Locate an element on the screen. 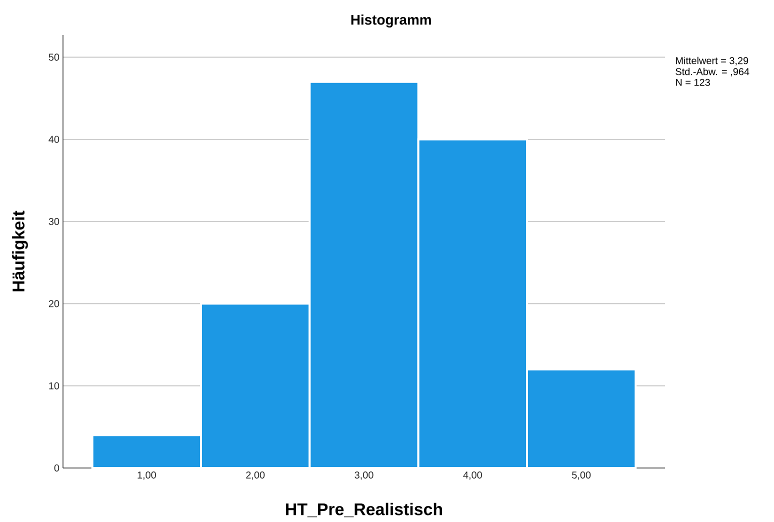 This screenshot has height=522, width=774. text: Std.-Abw. = ,964 is located at coordinates (713, 72).